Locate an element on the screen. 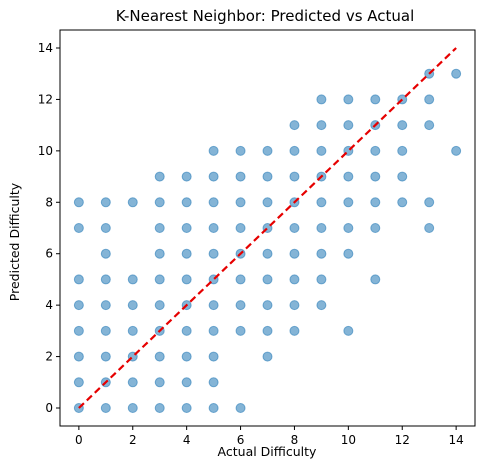 This screenshot has width=489, height=468. y-tick-label: 8 is located at coordinates (49, 202).